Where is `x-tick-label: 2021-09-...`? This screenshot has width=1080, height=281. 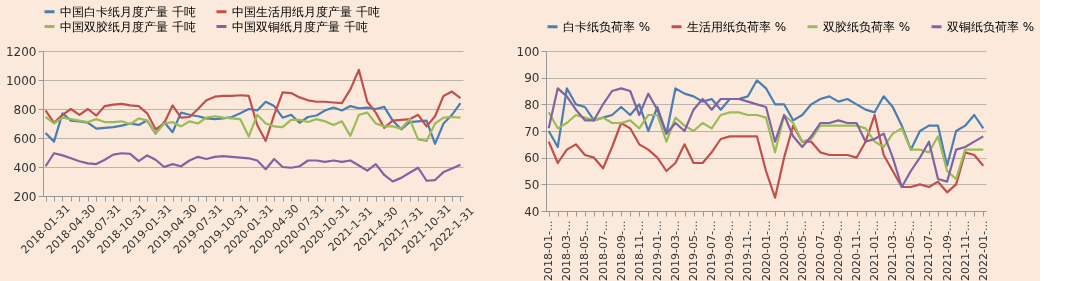
x-tick-label: 2021-09-... is located at coordinates (947, 250).